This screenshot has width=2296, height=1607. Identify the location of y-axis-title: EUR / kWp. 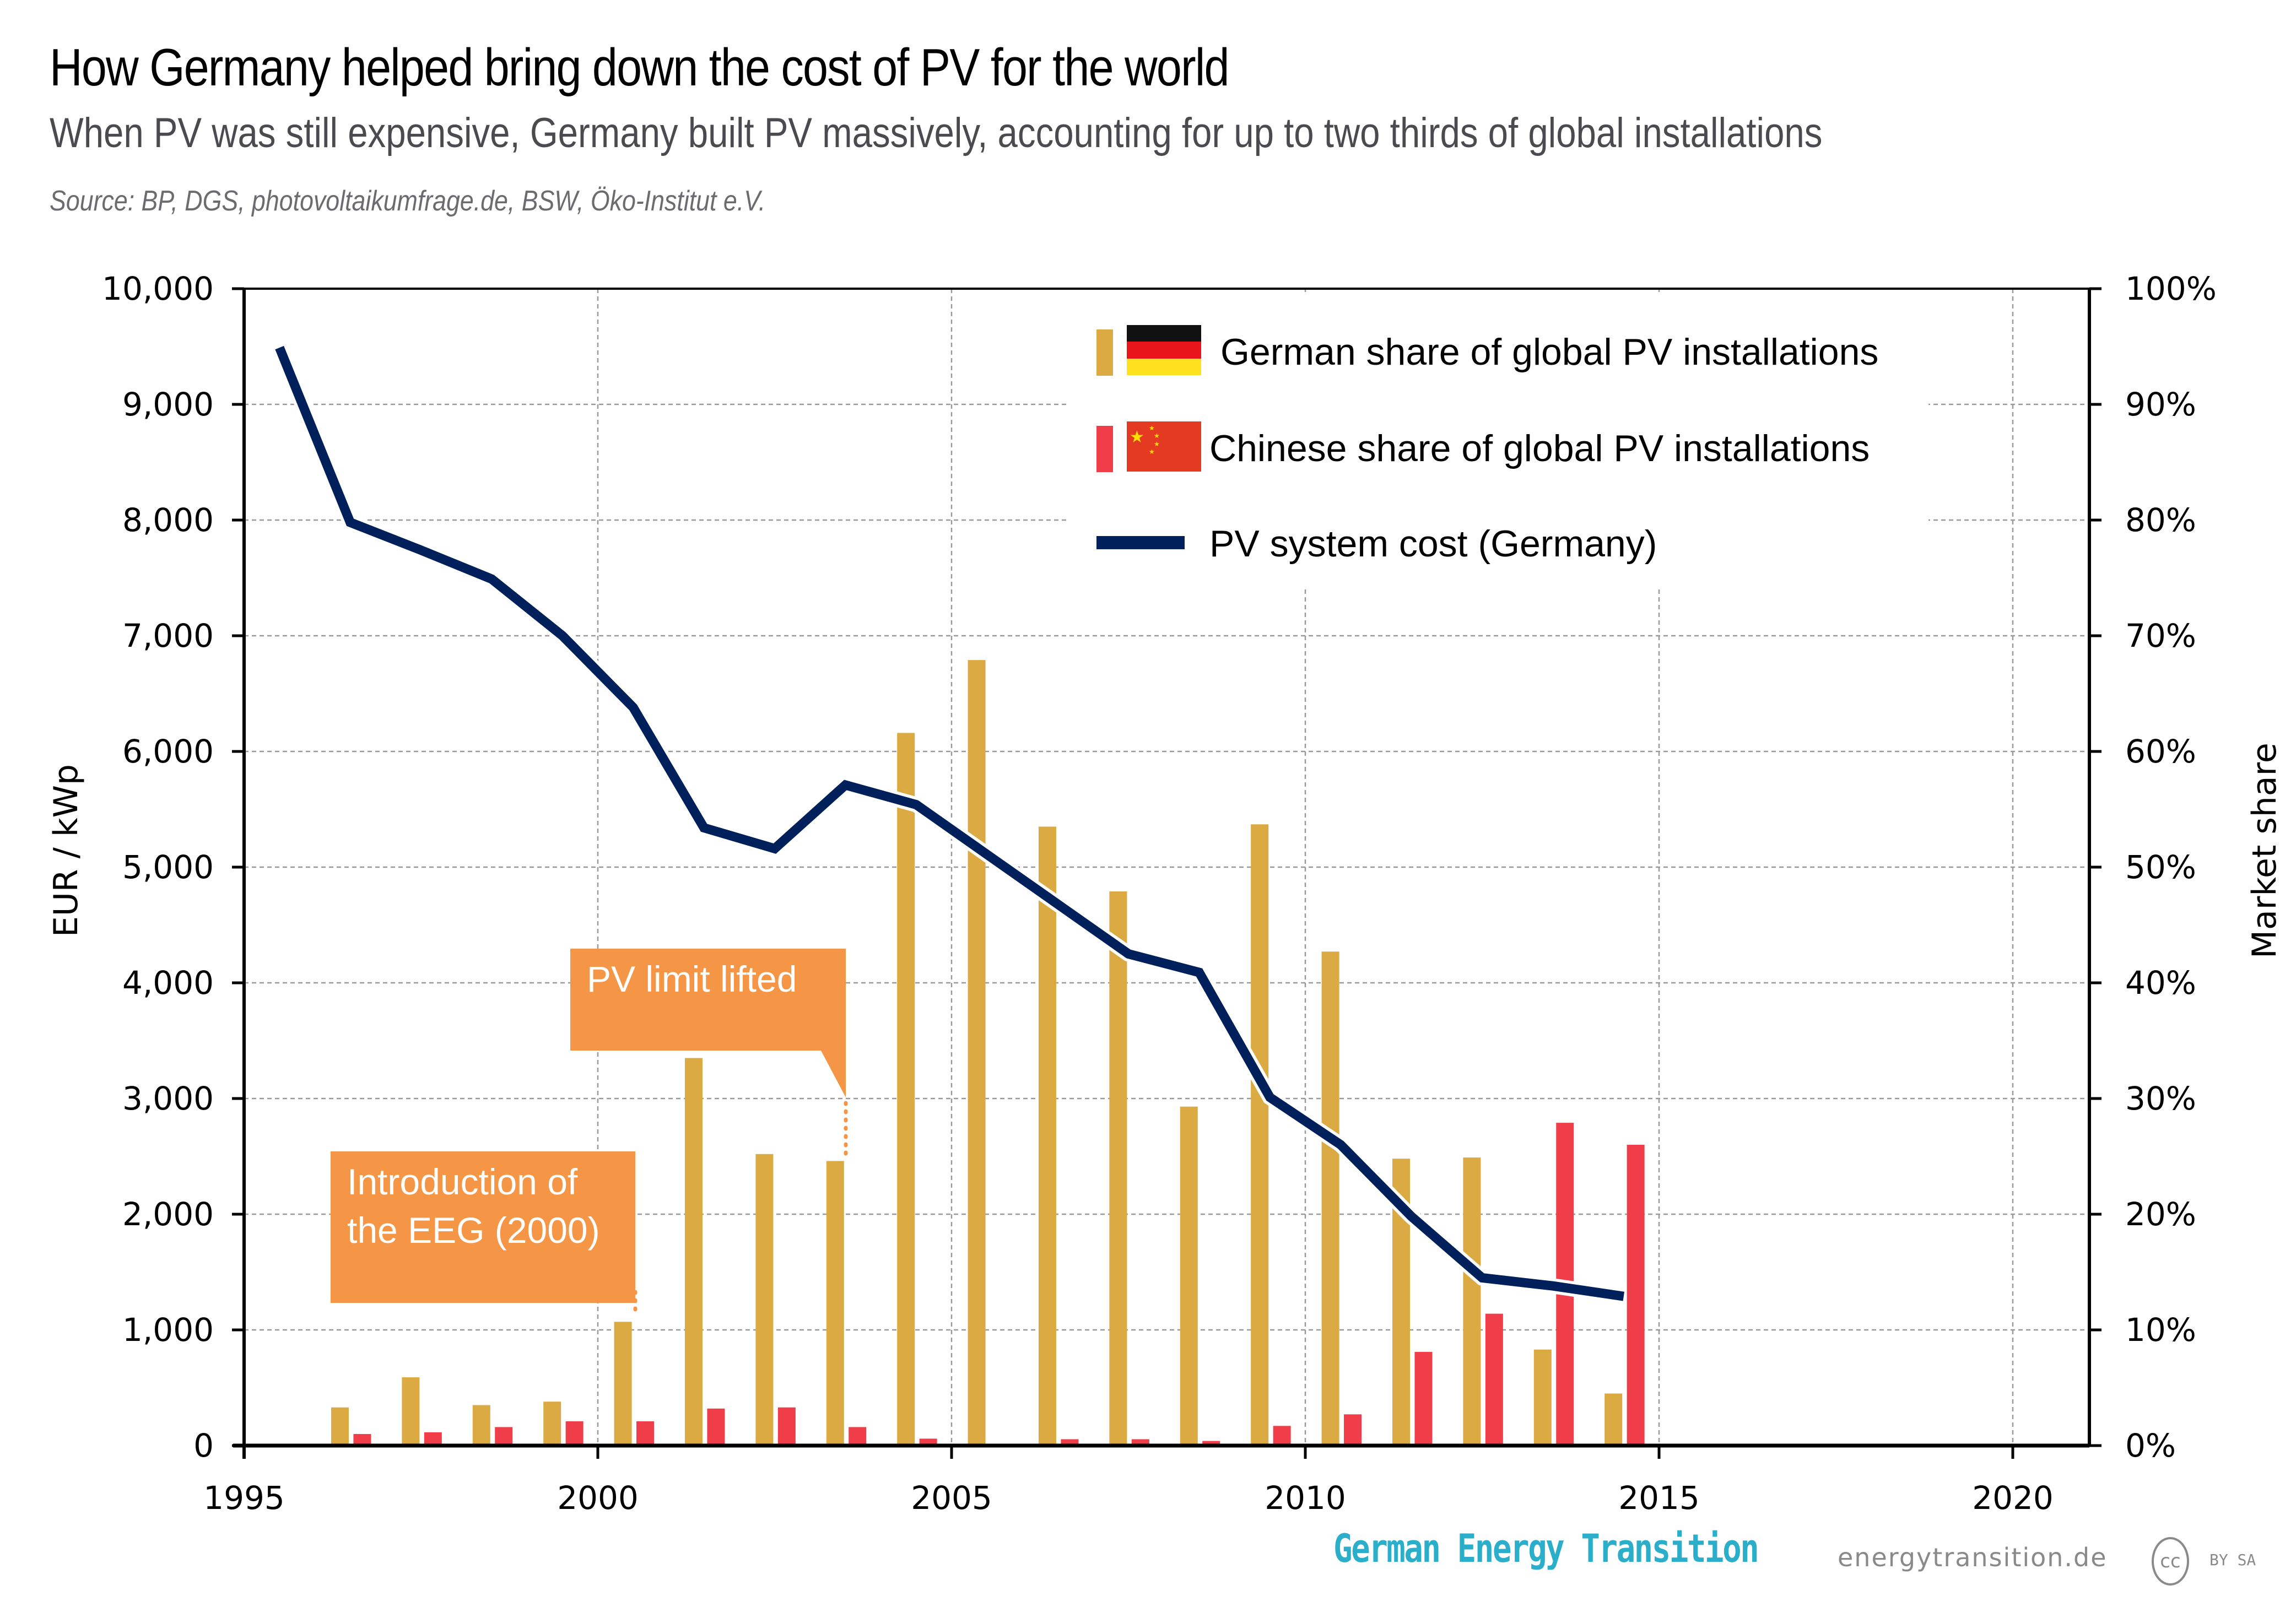
(66, 850).